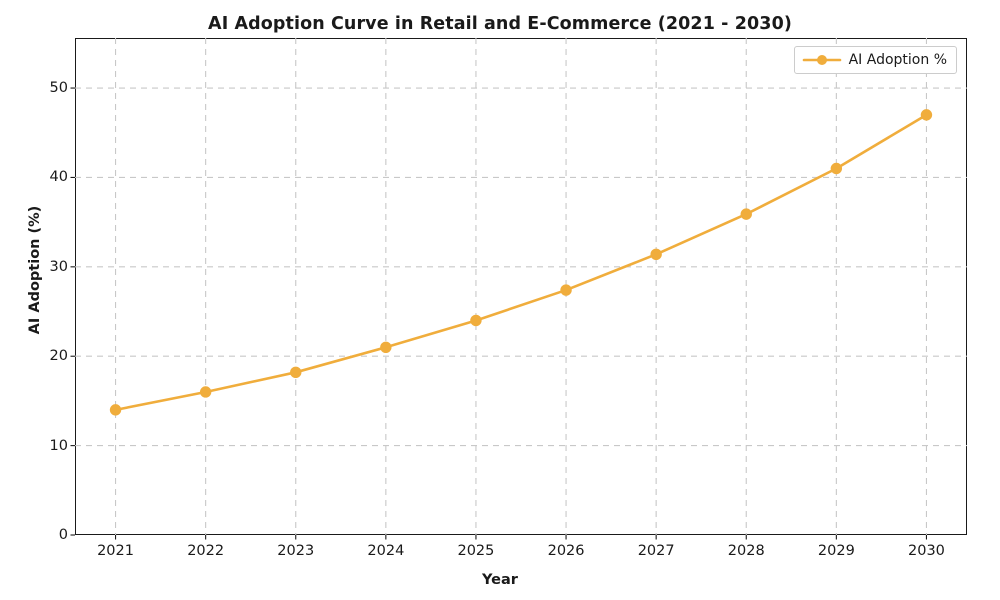  I want to click on y-axis-tick-labels: 0 10 20 30 40 50, so click(37, 300).